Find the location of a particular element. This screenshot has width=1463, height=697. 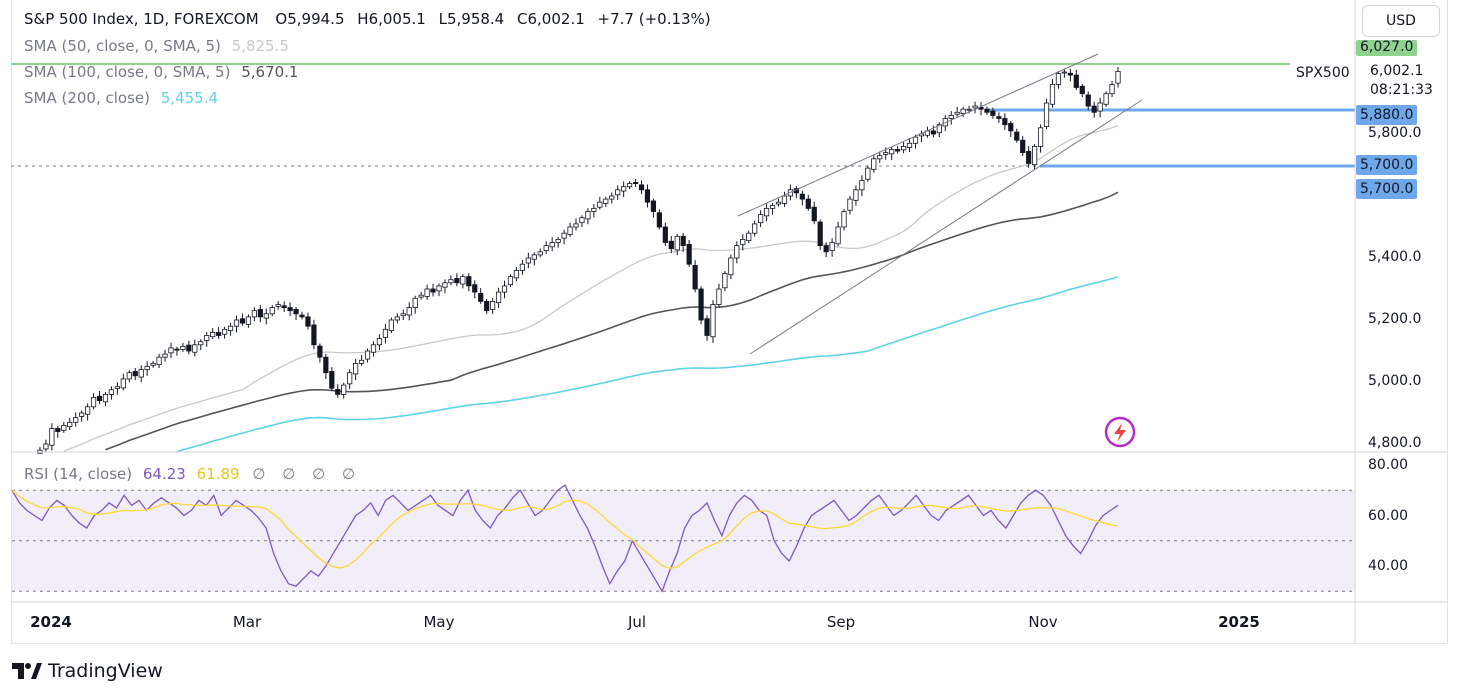

ohlc-close: 6,002.1 is located at coordinates (556, 19).